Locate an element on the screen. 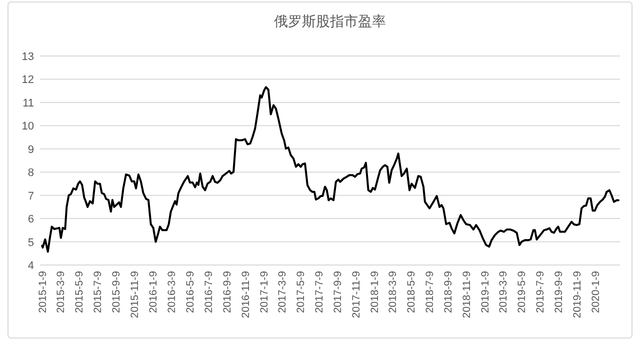 The height and width of the screenshot is (344, 640). x-tick-label: 2019-9-9 is located at coordinates (559, 292).